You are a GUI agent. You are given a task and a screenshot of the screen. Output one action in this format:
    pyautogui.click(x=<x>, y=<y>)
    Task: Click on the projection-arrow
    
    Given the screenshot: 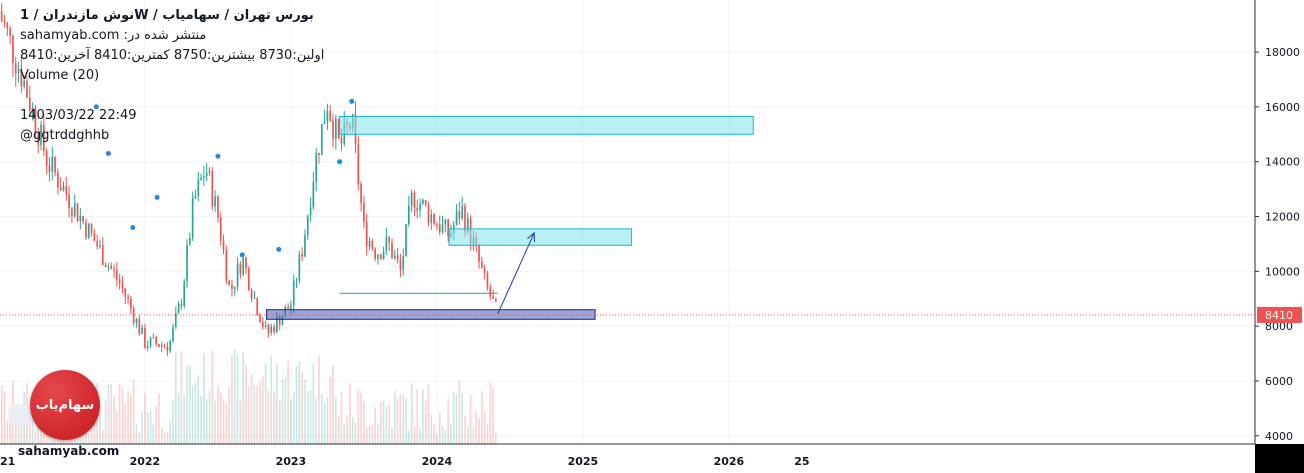 What is the action you would take?
    pyautogui.click(x=516, y=273)
    